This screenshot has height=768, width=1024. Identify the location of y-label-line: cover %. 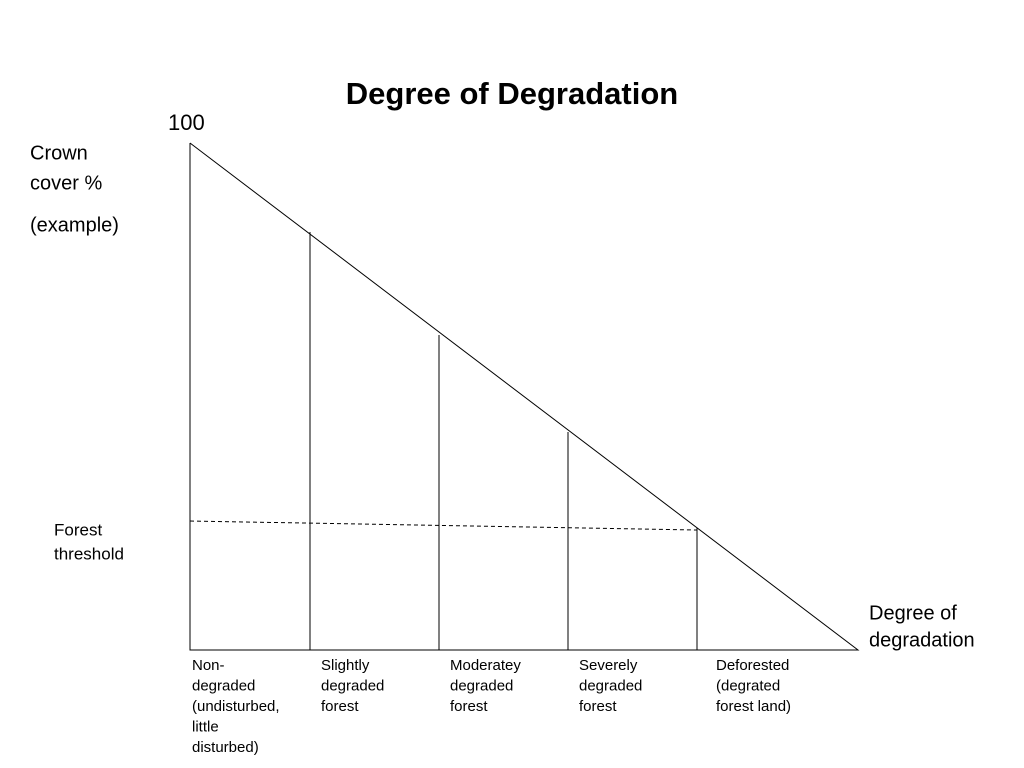
(66, 183).